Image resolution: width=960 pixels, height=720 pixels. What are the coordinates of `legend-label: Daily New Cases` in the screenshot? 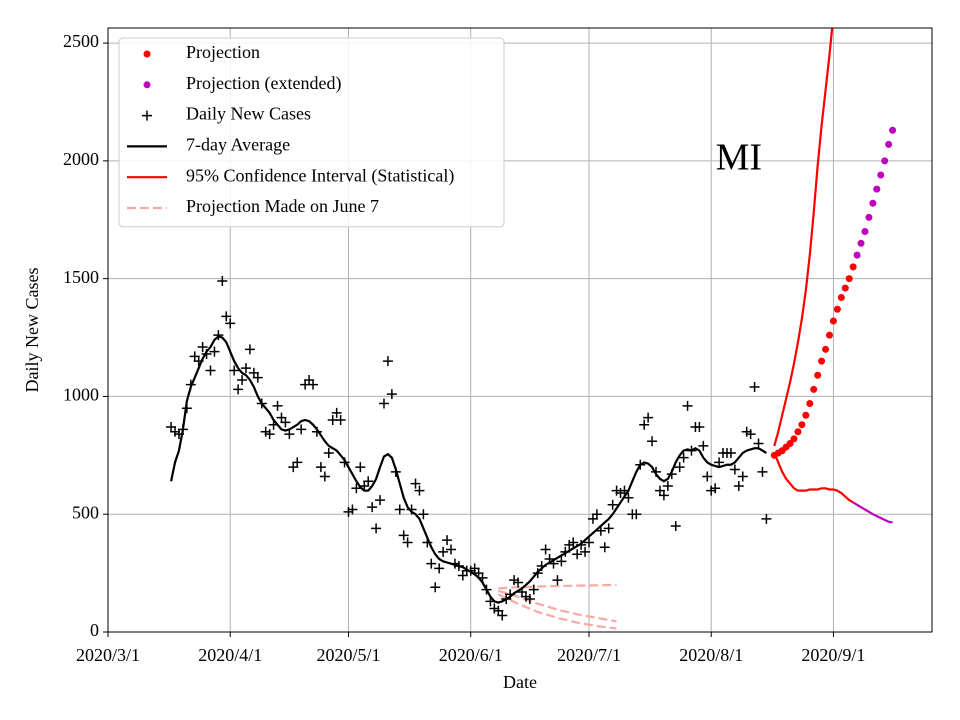 It's located at (248, 114).